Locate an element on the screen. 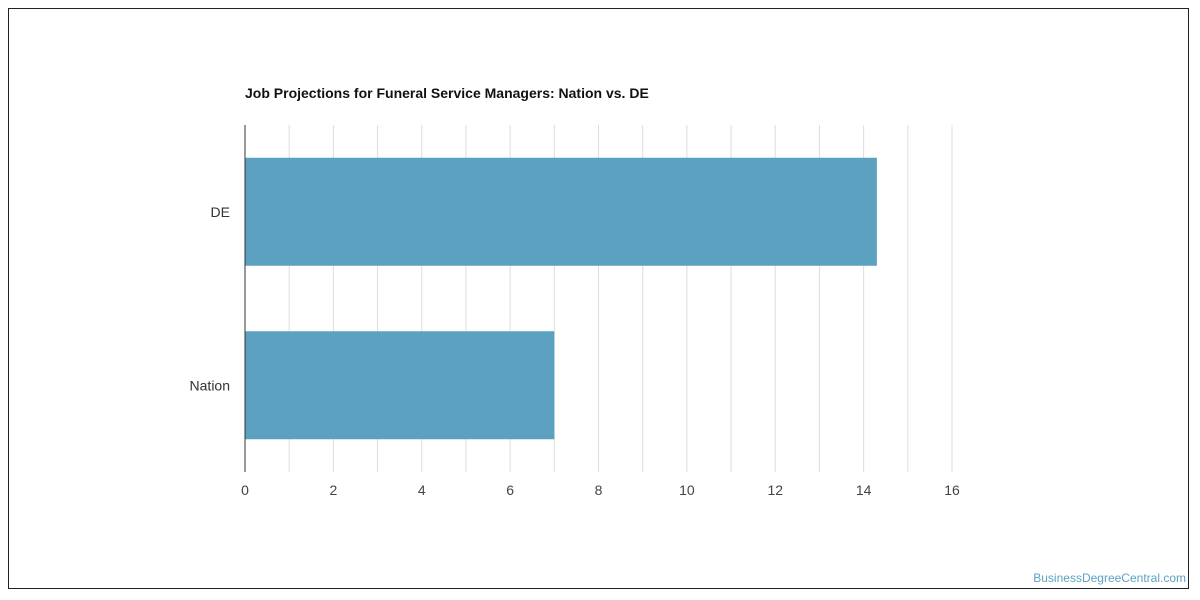  source-credit: BusinessDegreeCentral.com is located at coordinates (1109, 578).